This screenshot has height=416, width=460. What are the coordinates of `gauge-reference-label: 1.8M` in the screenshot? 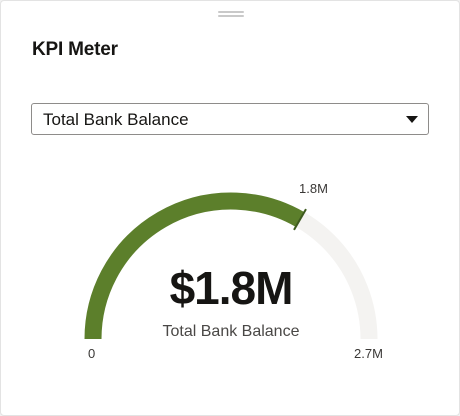 It's located at (313, 188).